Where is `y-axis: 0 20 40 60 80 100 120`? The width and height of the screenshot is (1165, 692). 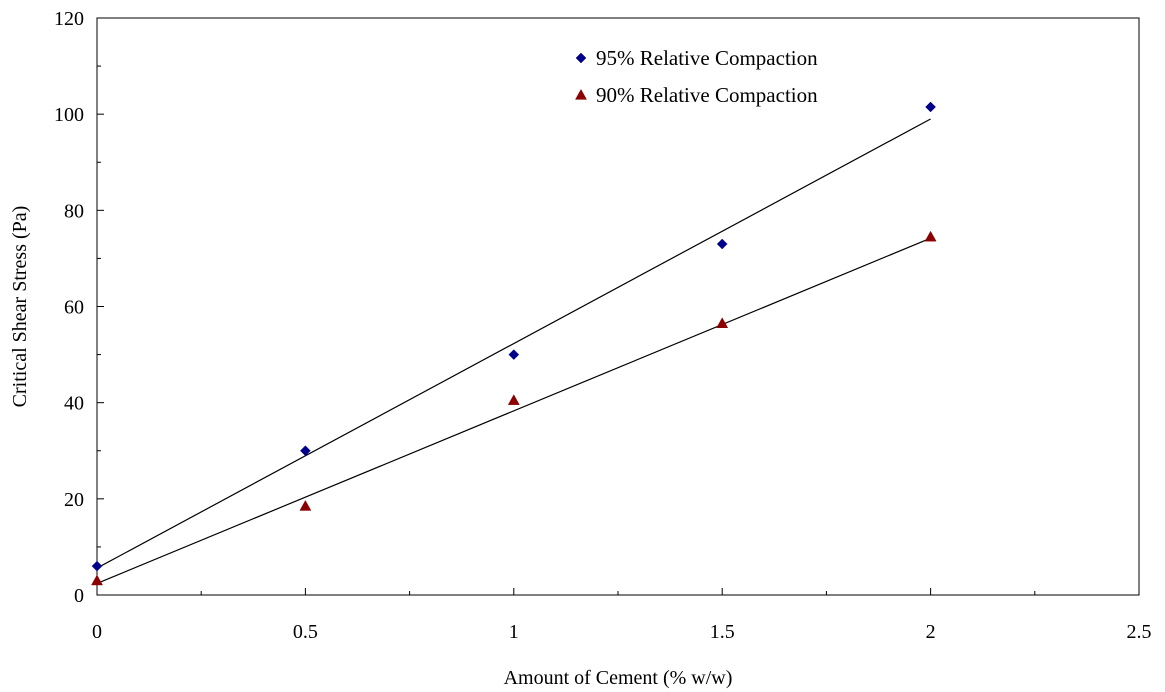 y-axis: 0 20 40 60 80 100 120 is located at coordinates (79, 307).